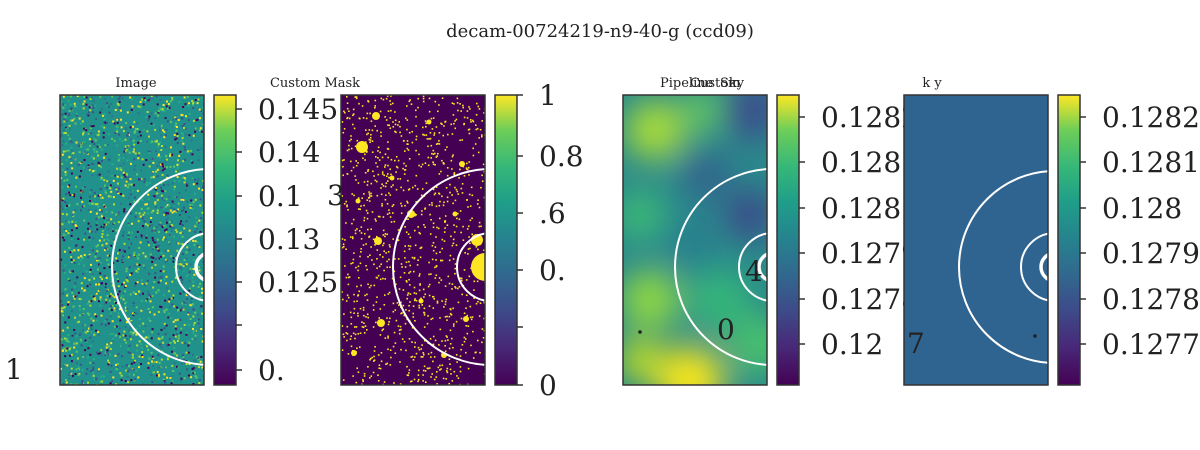 The width and height of the screenshot is (1200, 450). What do you see at coordinates (852, 344) in the screenshot?
I see `colorbar-tick-label: 0.12` at bounding box center [852, 344].